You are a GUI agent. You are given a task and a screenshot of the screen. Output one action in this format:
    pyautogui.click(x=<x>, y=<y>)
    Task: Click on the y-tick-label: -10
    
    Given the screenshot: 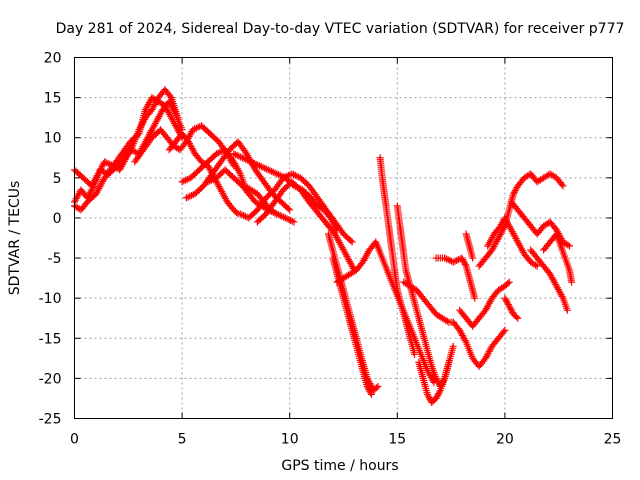 What is the action you would take?
    pyautogui.click(x=50, y=299)
    